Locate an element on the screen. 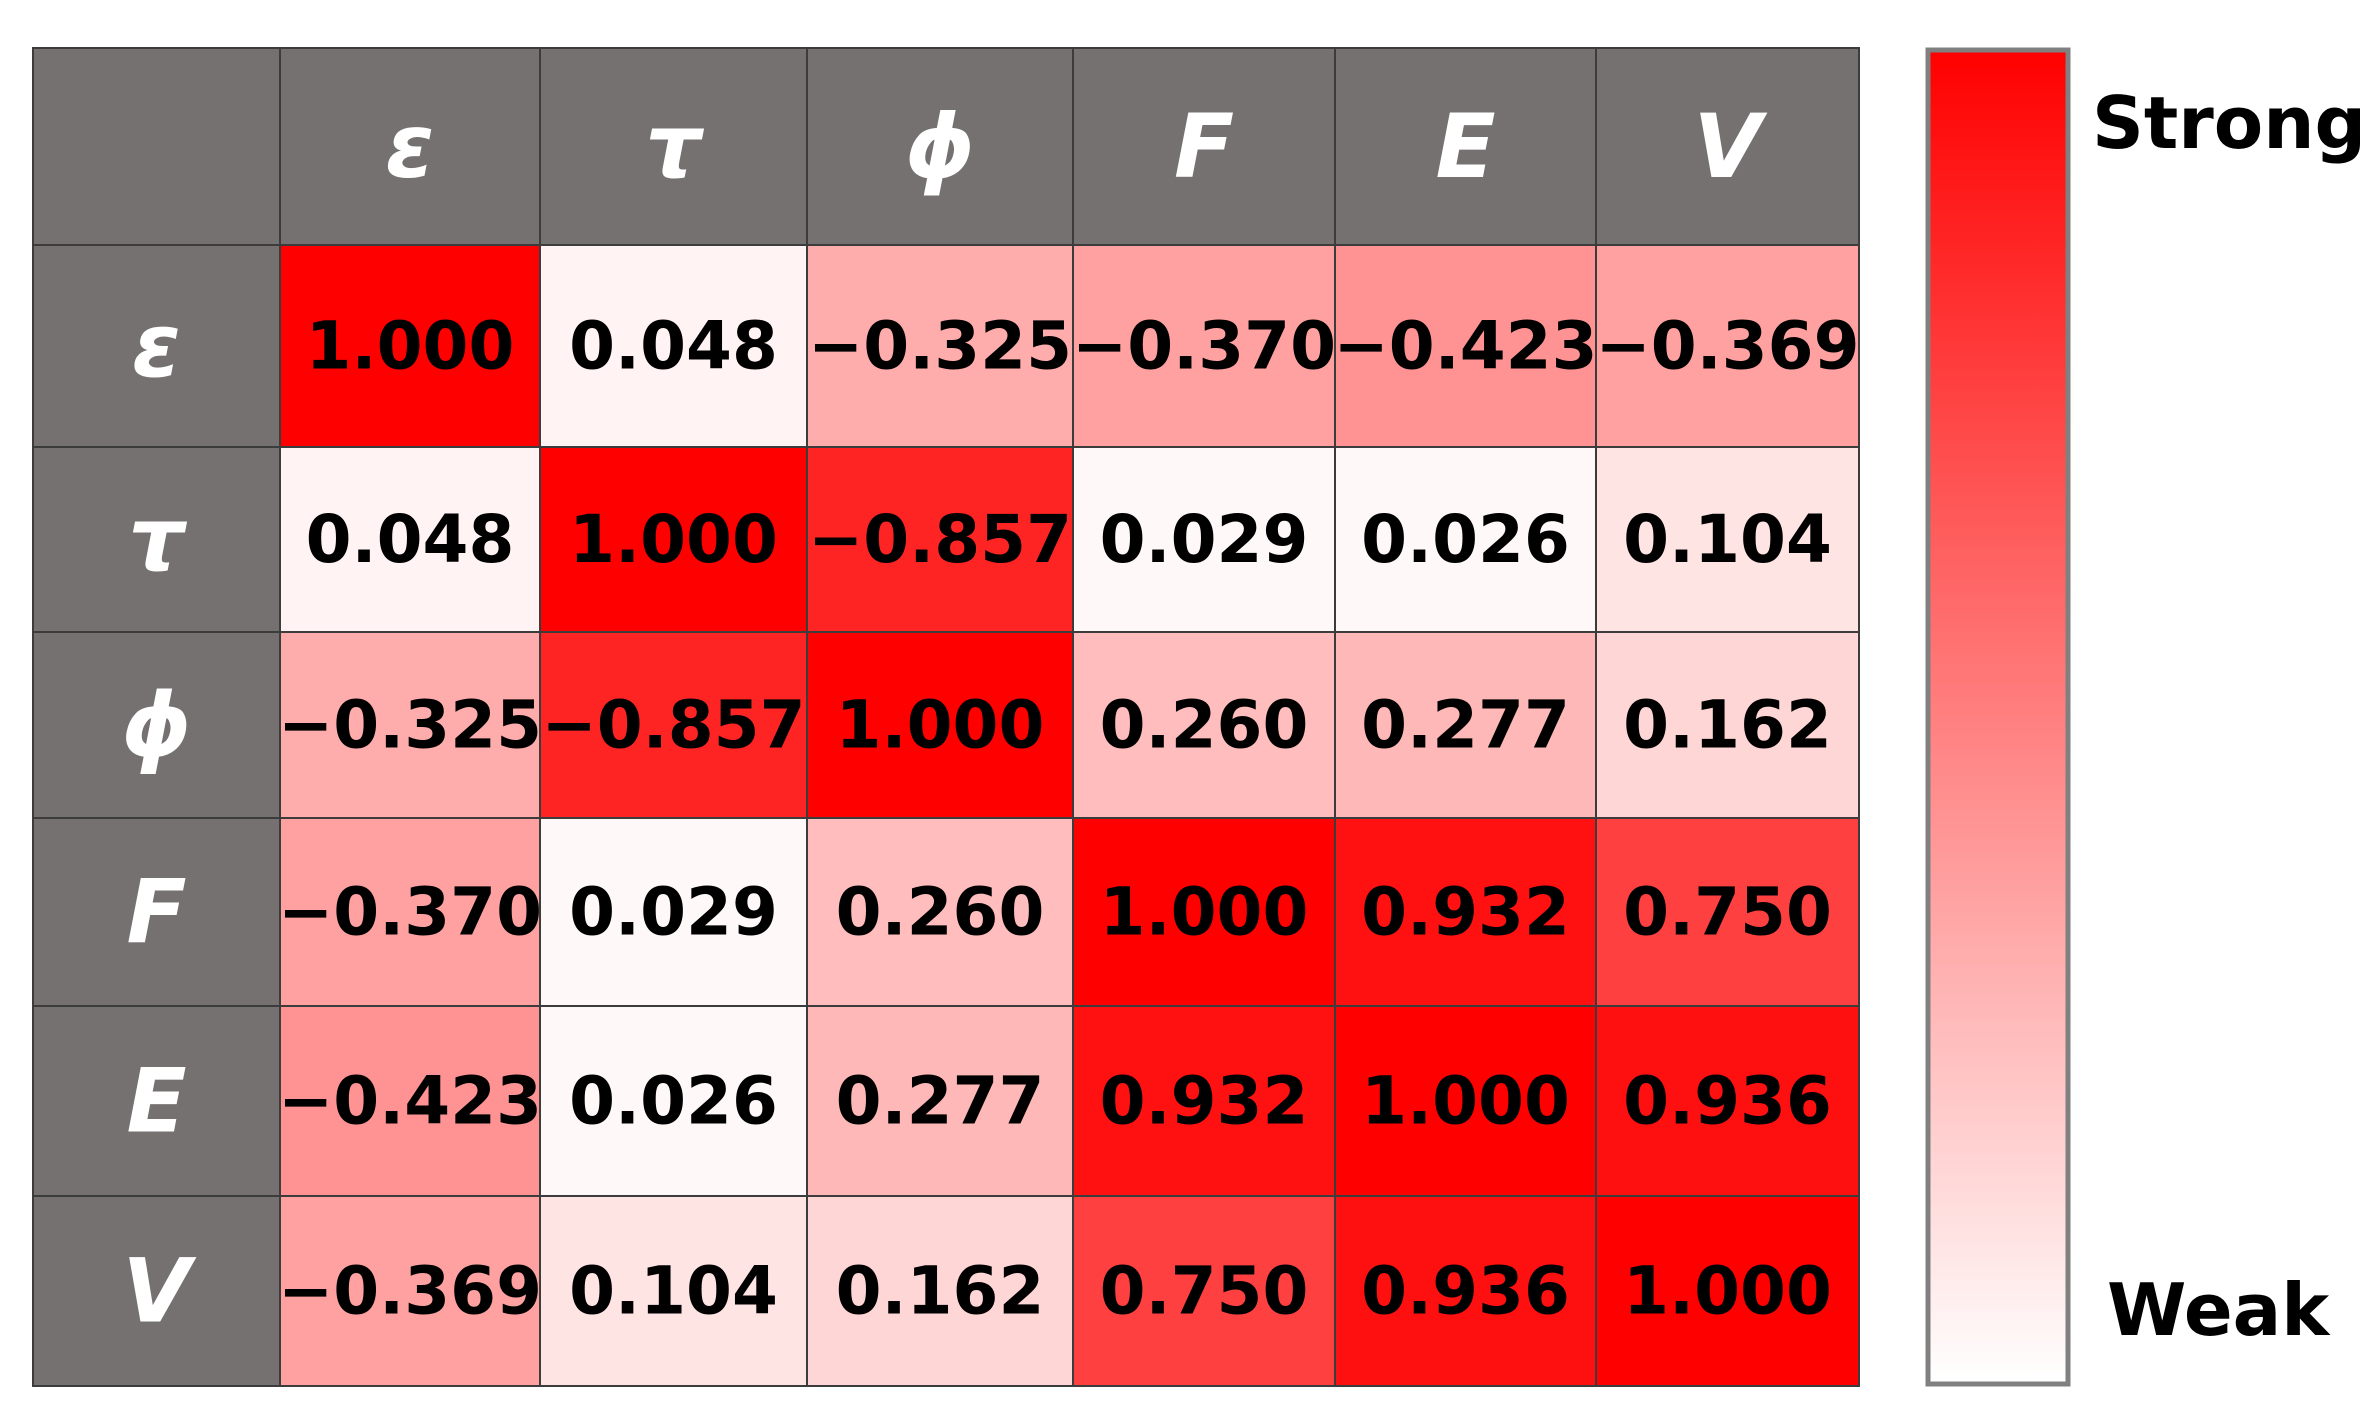 The width and height of the screenshot is (2369, 1426). col-header-label: τ is located at coordinates (674, 146).